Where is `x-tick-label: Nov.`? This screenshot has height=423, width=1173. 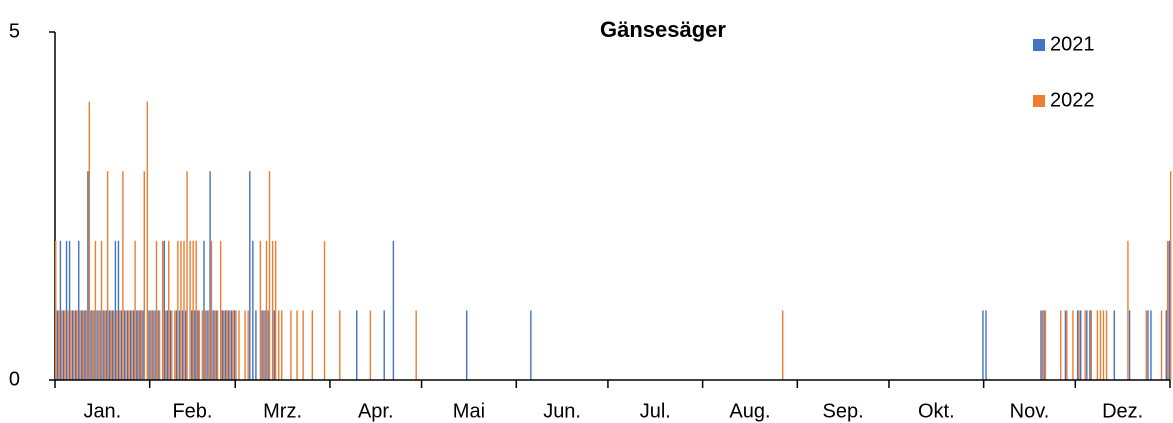
x-tick-label: Nov. is located at coordinates (1030, 411).